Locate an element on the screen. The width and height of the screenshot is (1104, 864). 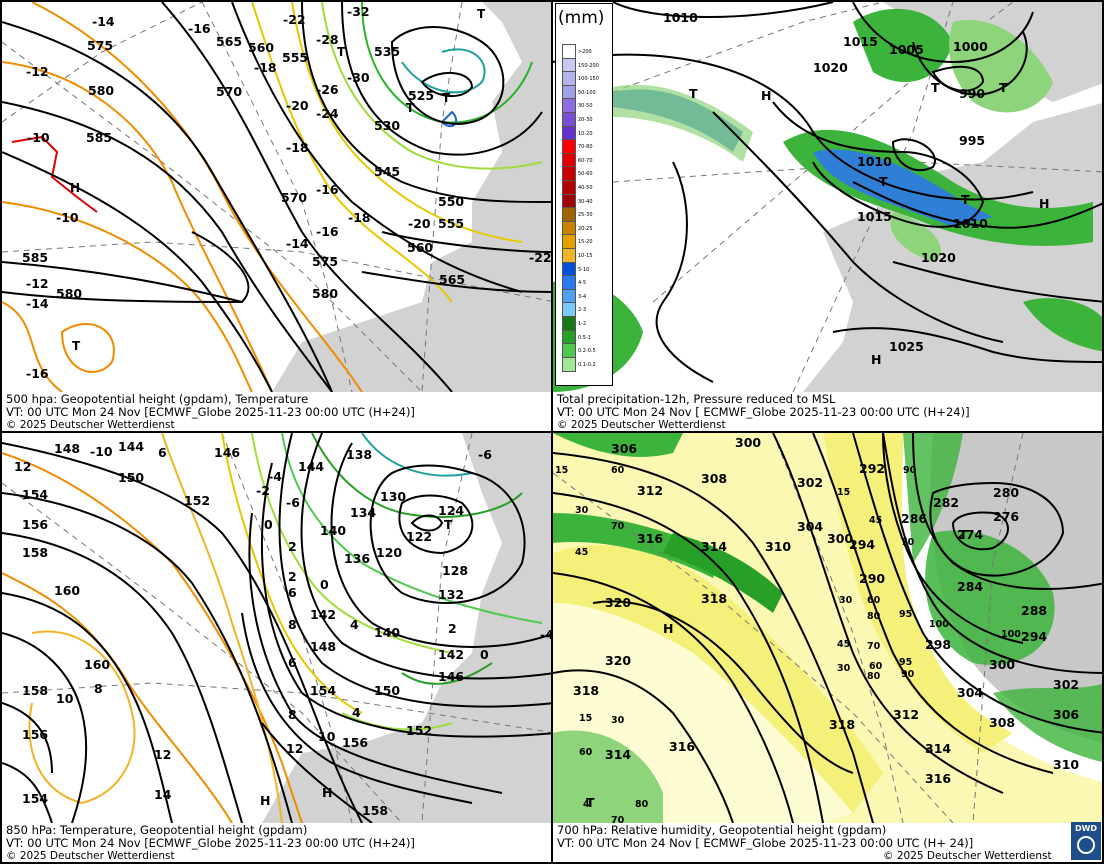
svg-text: 10 is located at coordinates (65, 698).